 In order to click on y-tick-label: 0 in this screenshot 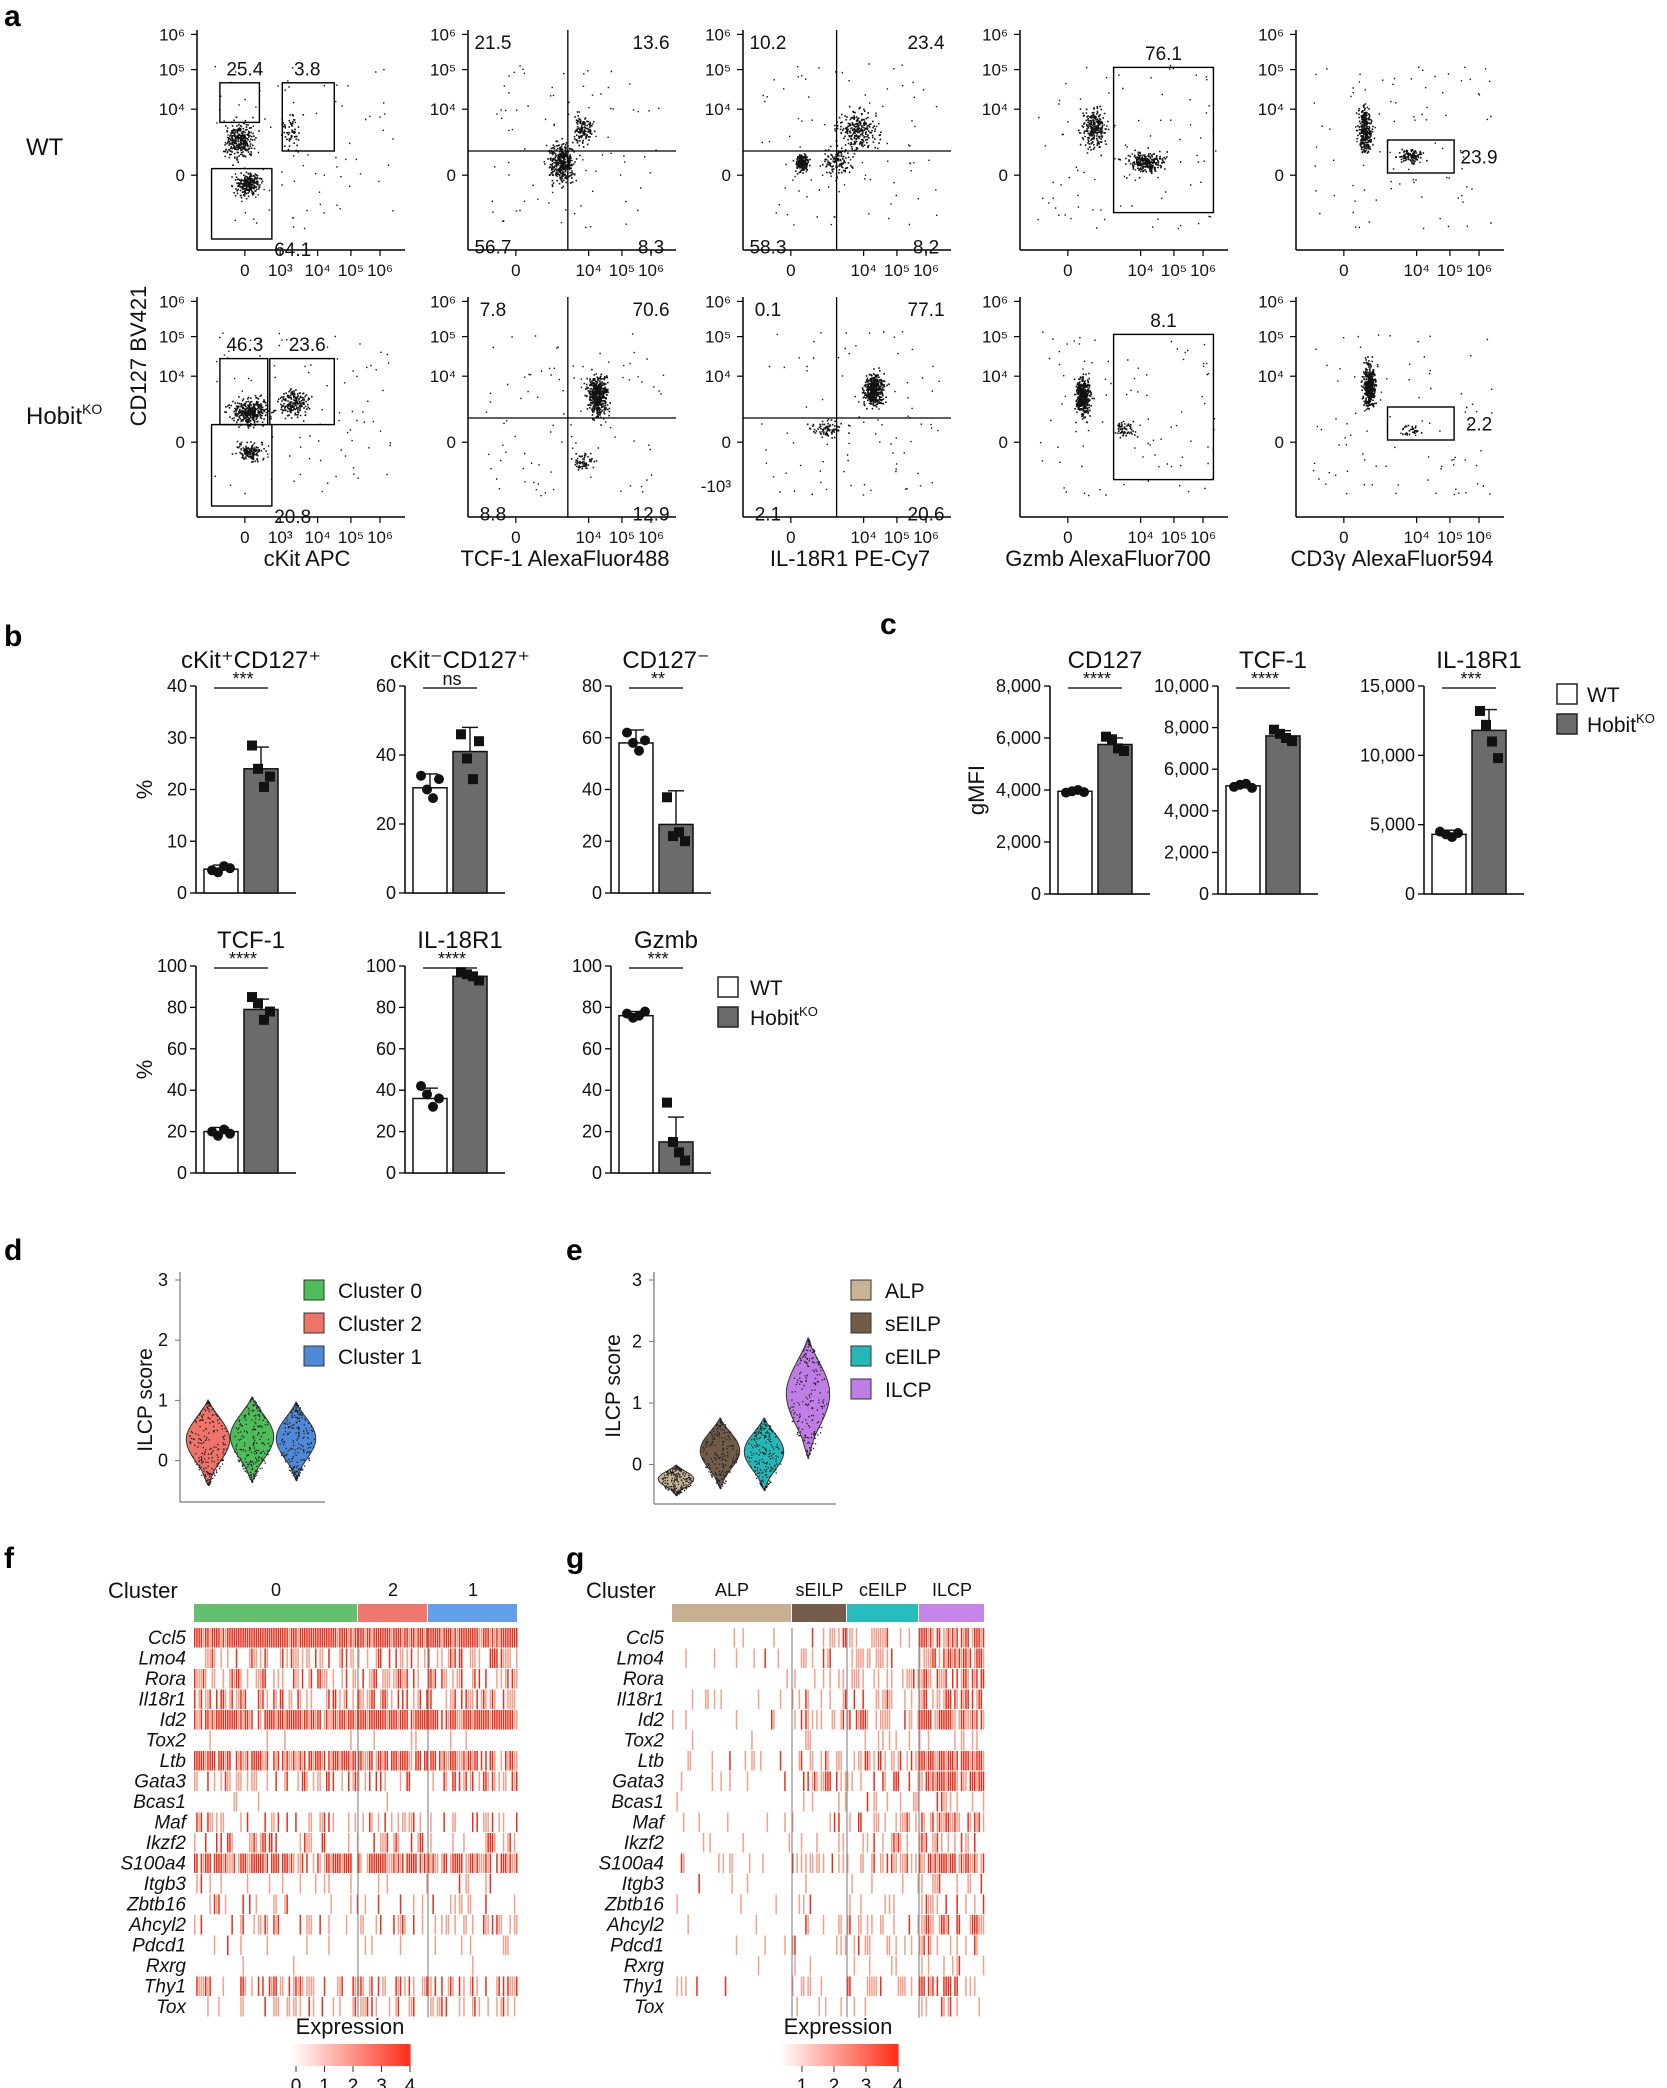, I will do `click(1003, 175)`.